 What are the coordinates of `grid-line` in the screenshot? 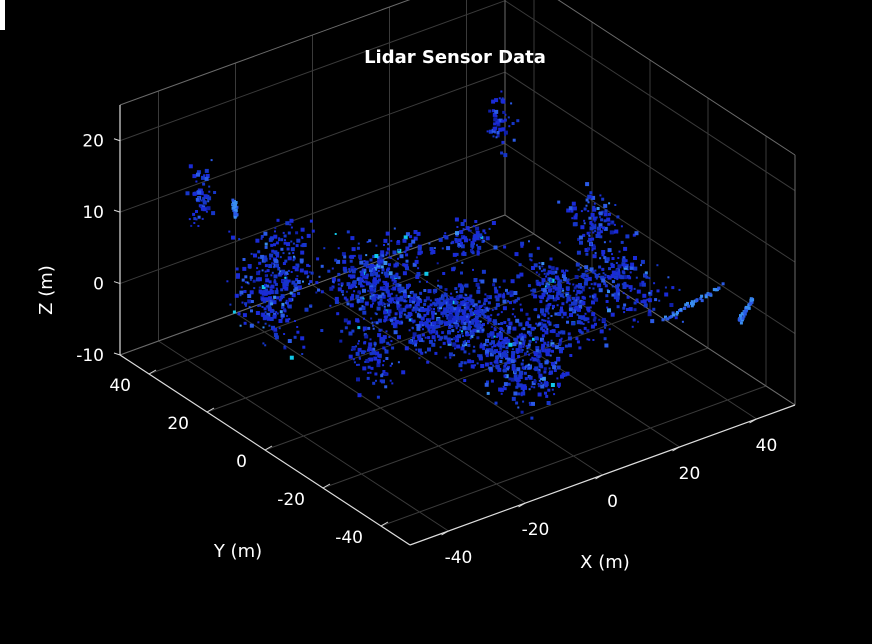 It's located at (399, 342).